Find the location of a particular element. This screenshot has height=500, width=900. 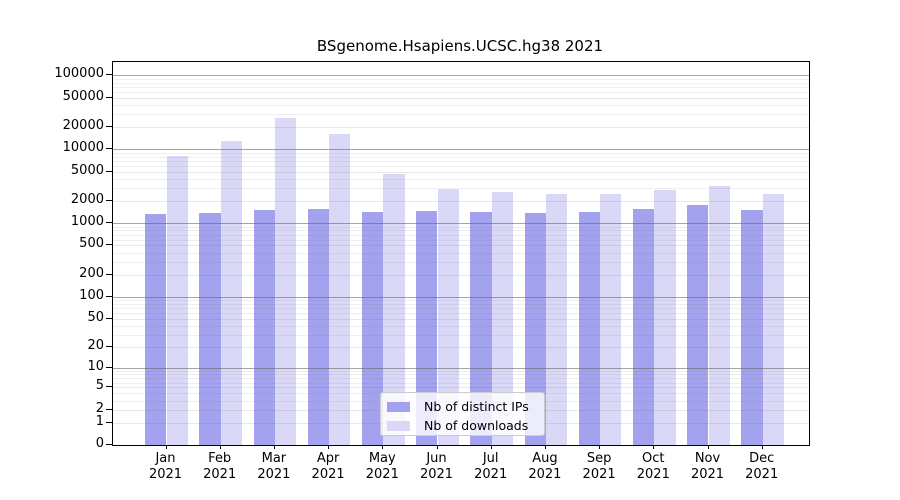

y-tick-label-200: 200 is located at coordinates (91, 273).